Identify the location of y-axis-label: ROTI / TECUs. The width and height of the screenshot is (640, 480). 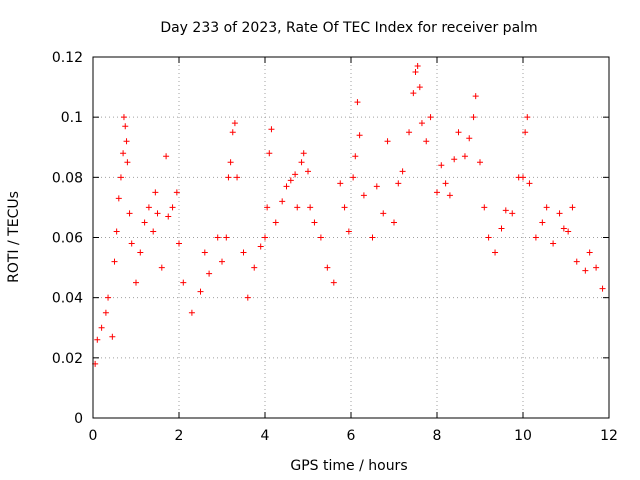
(14, 237).